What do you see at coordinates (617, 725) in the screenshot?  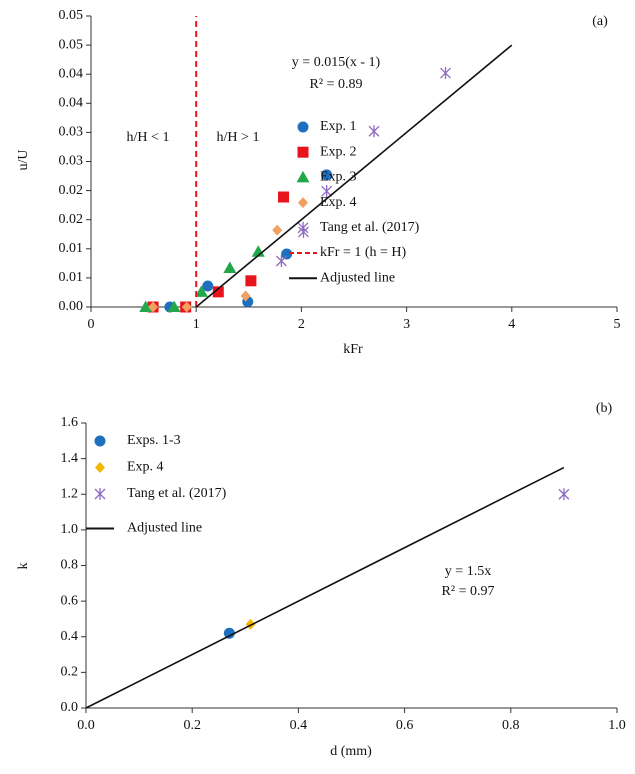 I see `x-tick-label: 1.0` at bounding box center [617, 725].